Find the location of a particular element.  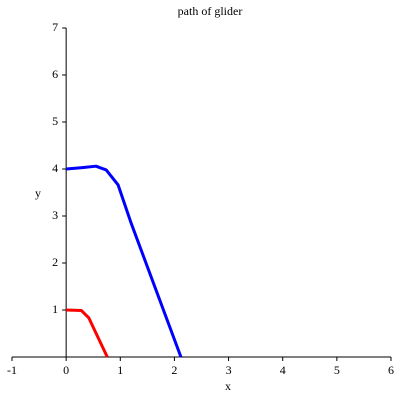

x-axis-label: x is located at coordinates (228, 386).